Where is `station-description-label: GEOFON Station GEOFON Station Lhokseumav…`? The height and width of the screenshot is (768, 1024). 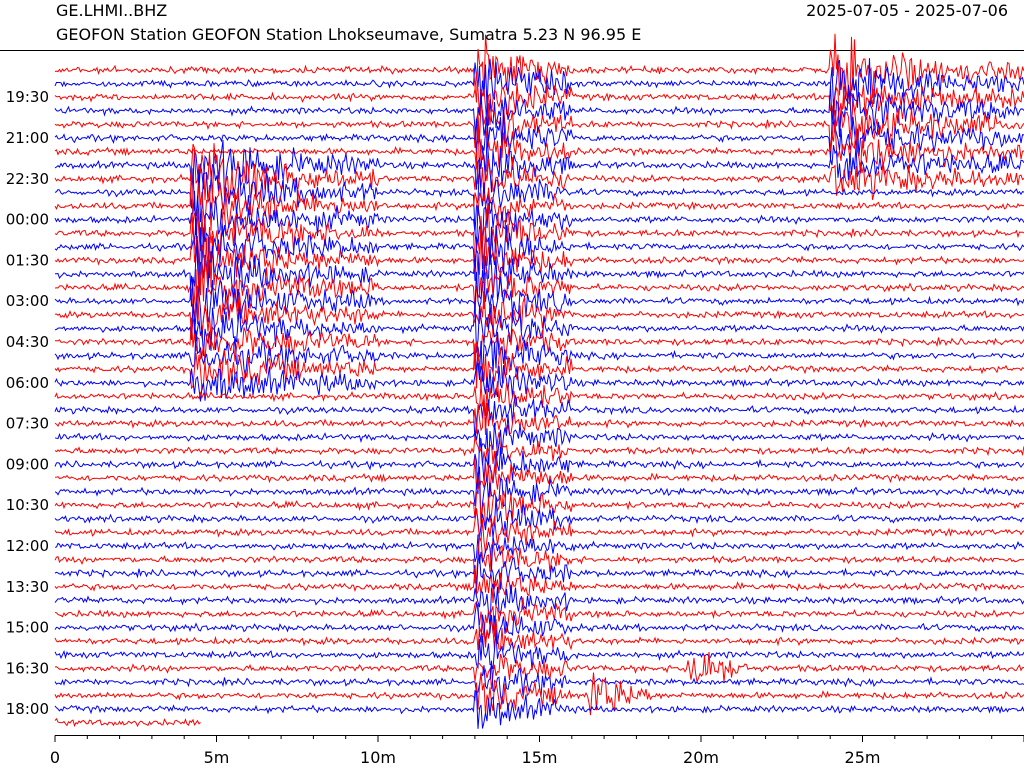
station-description-label: GEOFON Station GEOFON Station Lhokseumav… is located at coordinates (349, 34).